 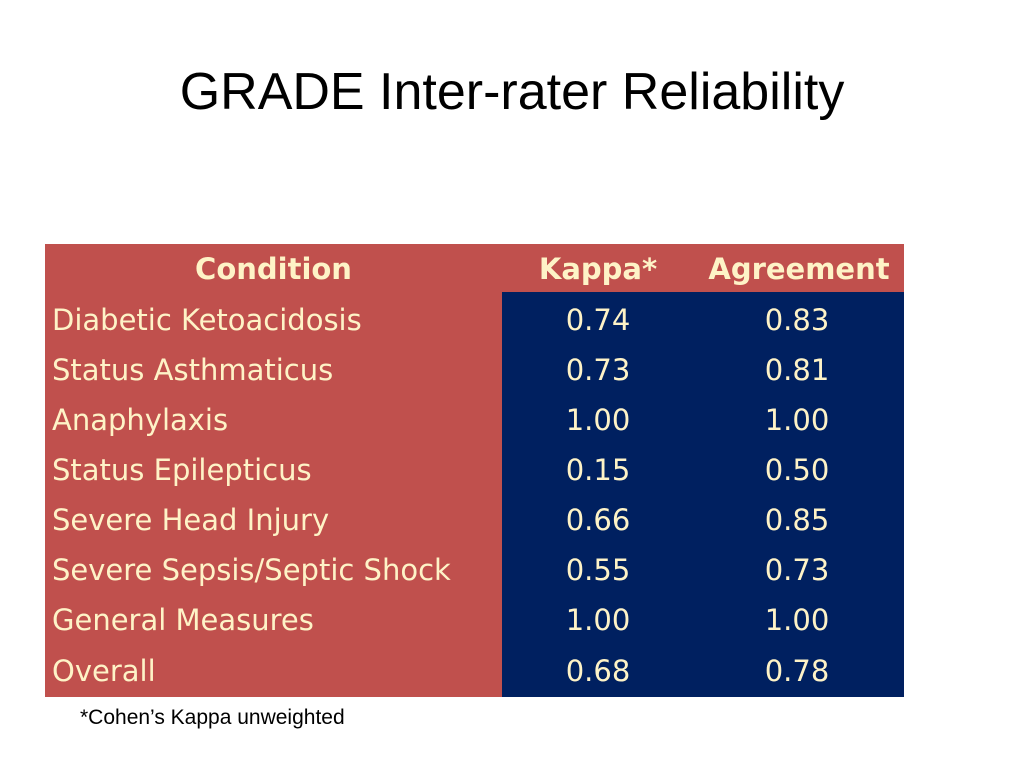 I want to click on agreement-cell: 0.81, so click(x=797, y=370).